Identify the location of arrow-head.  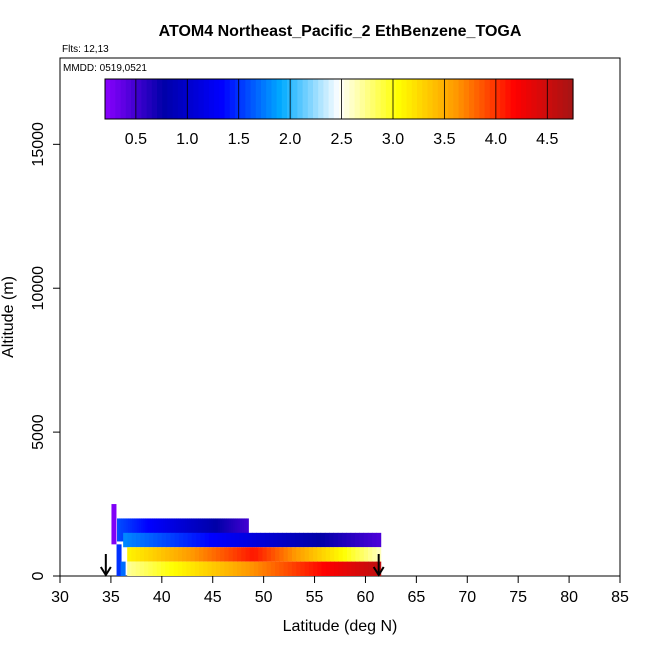
(105, 571).